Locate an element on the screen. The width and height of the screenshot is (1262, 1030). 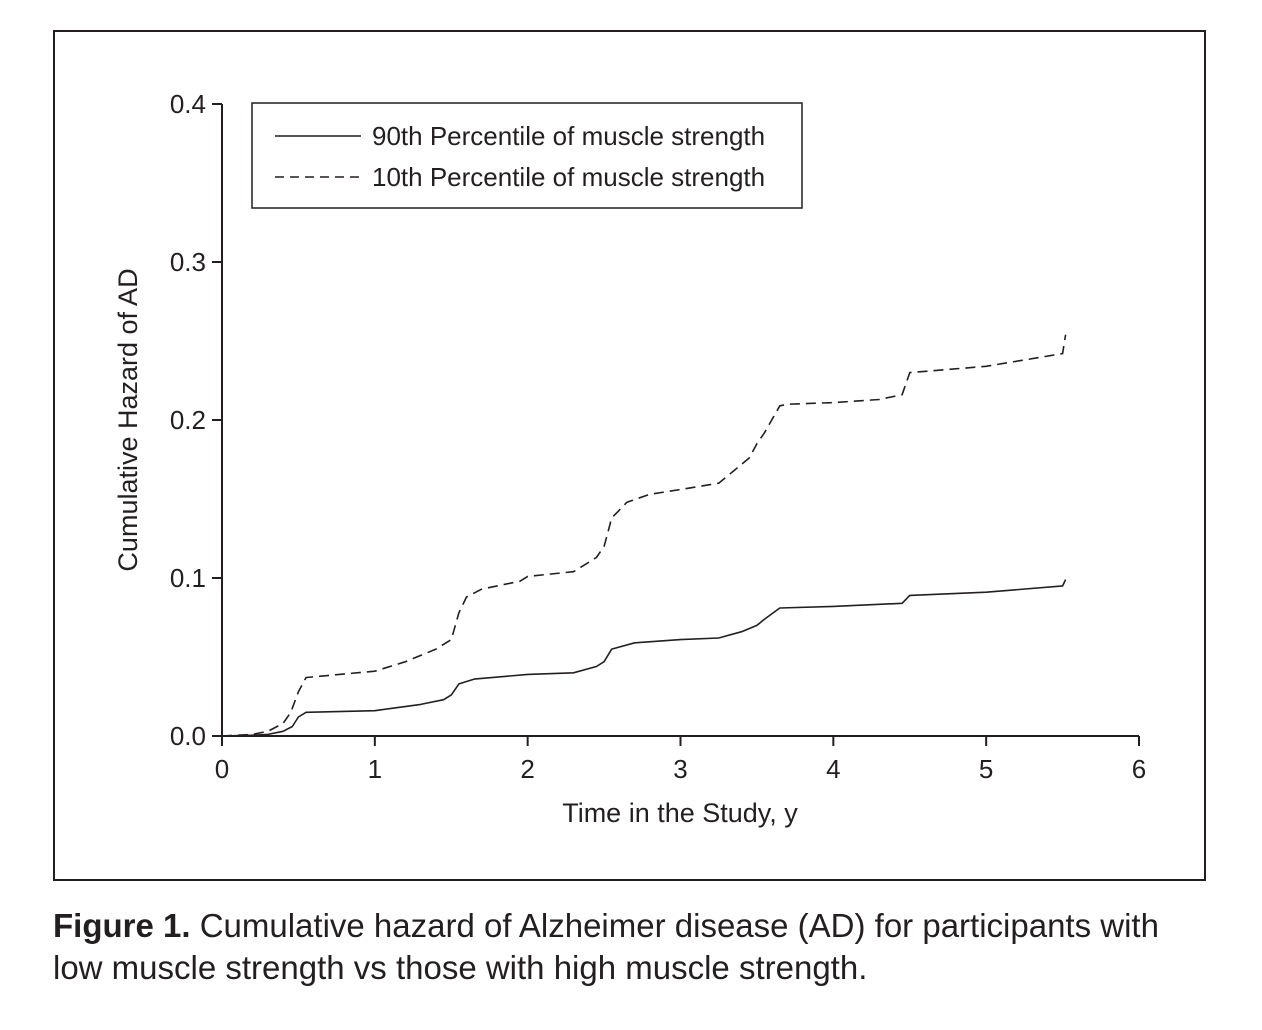
x-axis-title: Time in the Study, y is located at coordinates (680, 813).